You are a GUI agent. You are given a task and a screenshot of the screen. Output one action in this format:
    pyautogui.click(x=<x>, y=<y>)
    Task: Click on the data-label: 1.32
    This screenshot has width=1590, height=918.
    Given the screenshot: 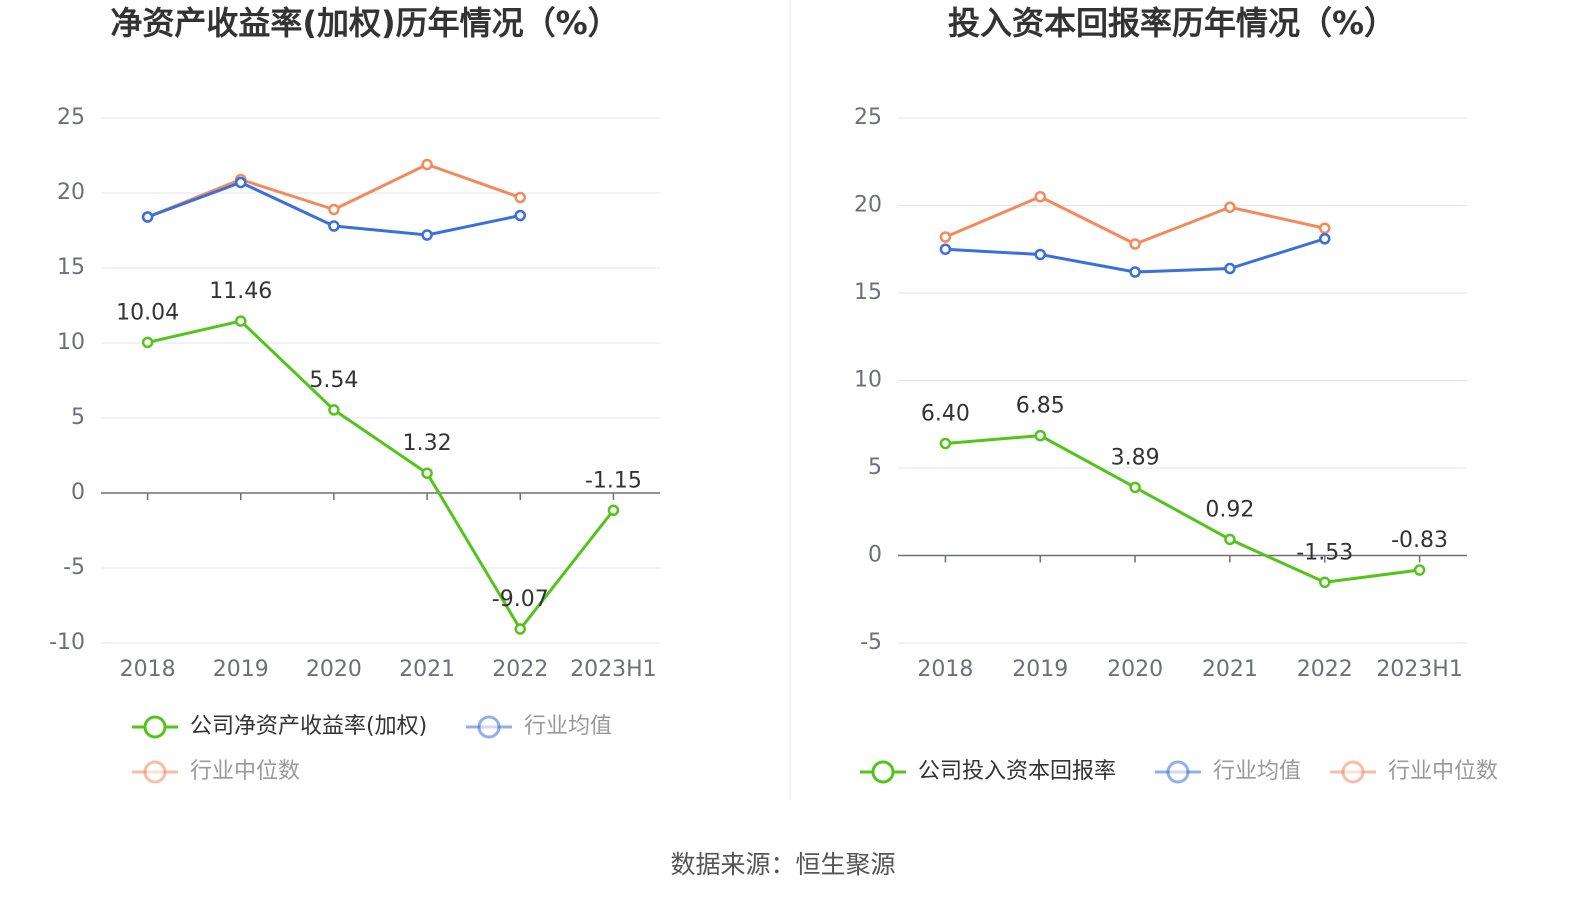 What is the action you would take?
    pyautogui.click(x=427, y=443)
    